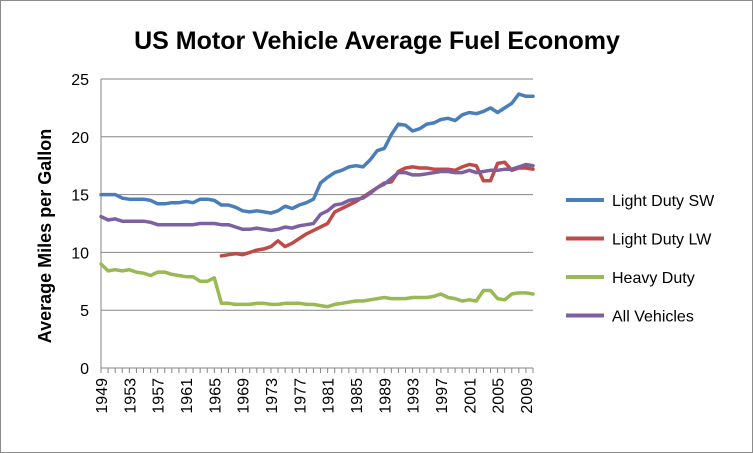 The width and height of the screenshot is (753, 453). Describe the element at coordinates (80, 253) in the screenshot. I see `y-tick-label: 10` at that location.